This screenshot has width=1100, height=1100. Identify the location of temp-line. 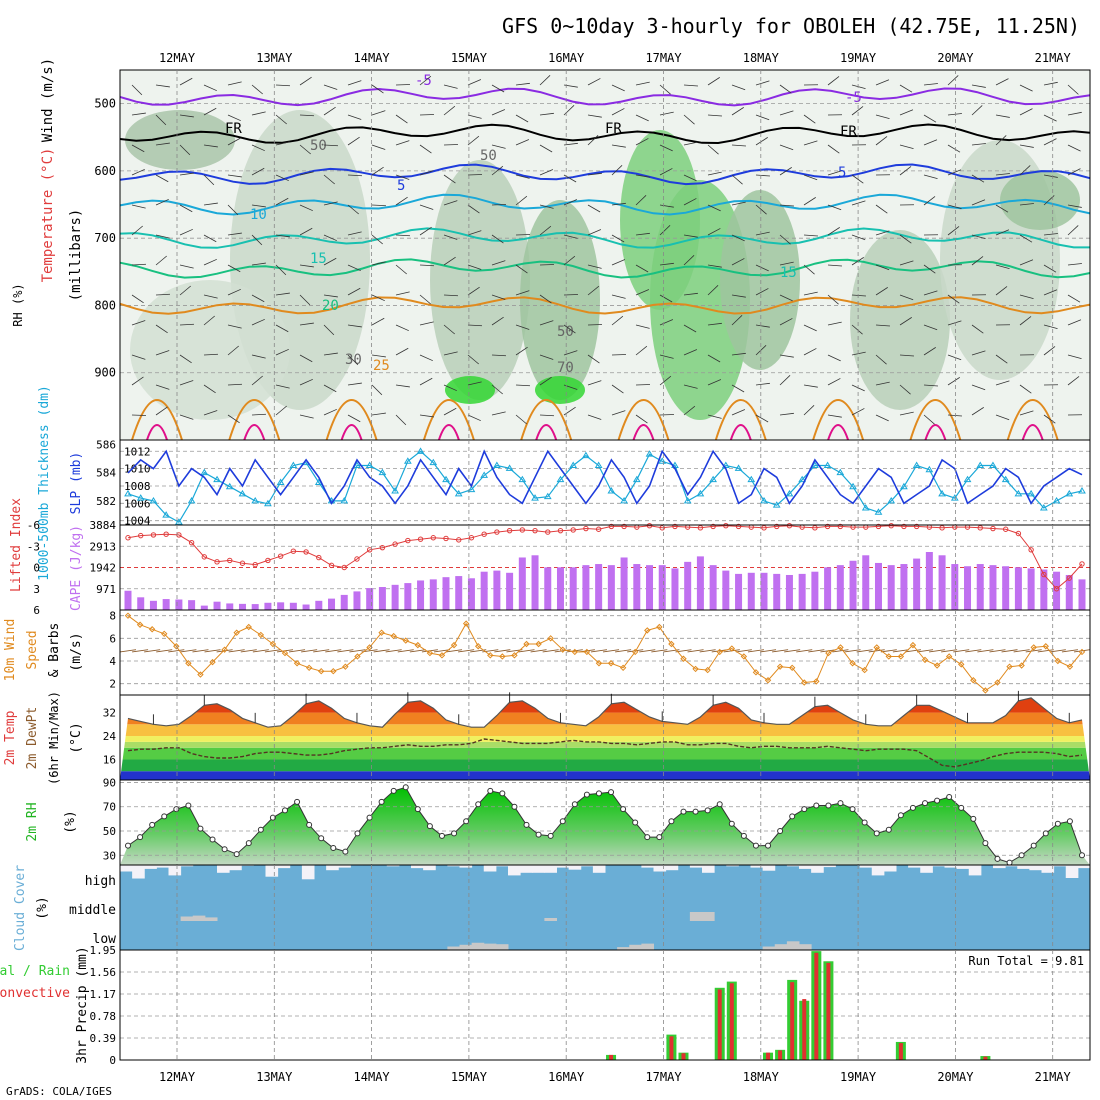
(605, 712).